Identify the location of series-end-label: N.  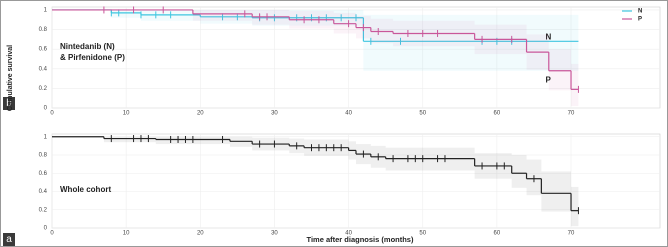
(548, 36).